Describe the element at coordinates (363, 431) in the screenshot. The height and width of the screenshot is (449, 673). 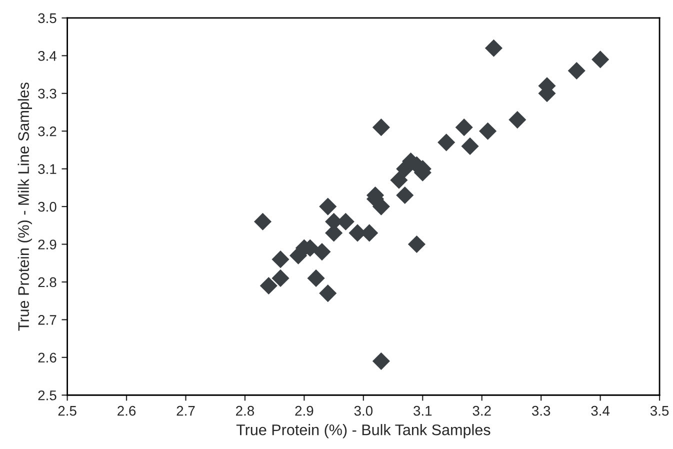
I see `x-axis-title: True Protein (%) - Bulk Tank Samples` at that location.